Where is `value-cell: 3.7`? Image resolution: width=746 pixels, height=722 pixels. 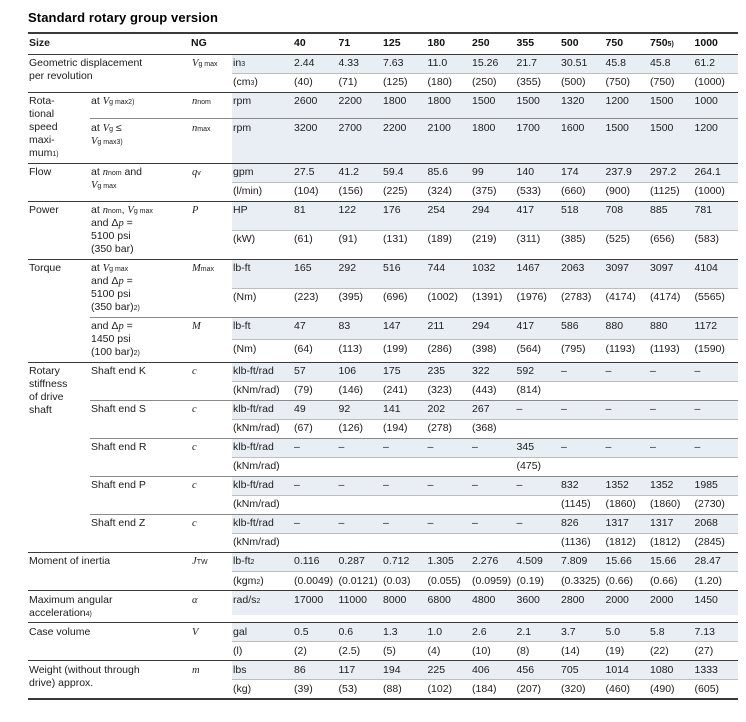 value-cell: 3.7 is located at coordinates (582, 632).